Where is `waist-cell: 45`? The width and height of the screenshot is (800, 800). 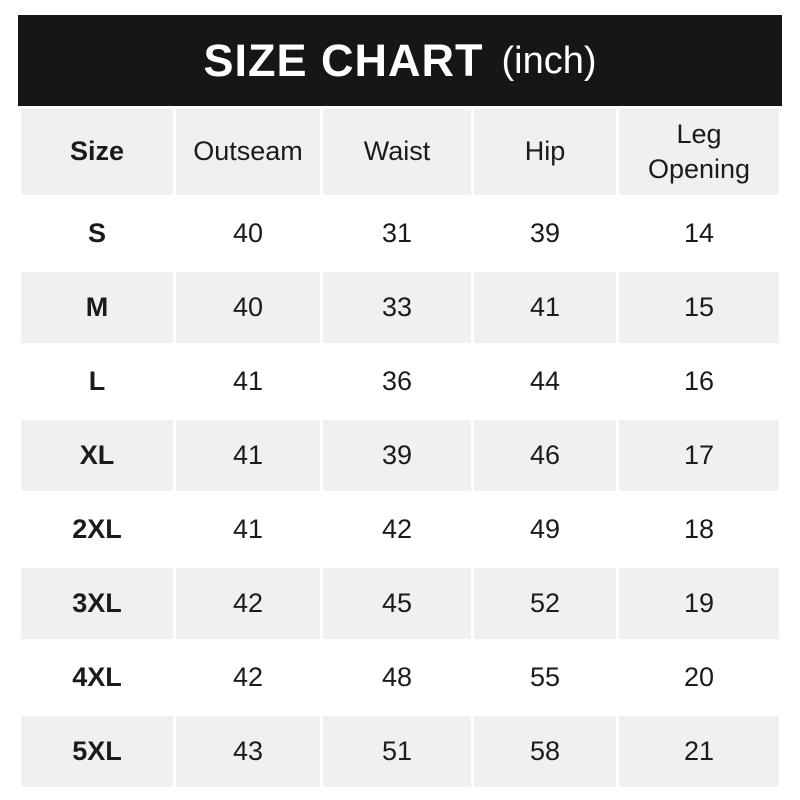 waist-cell: 45 is located at coordinates (397, 603).